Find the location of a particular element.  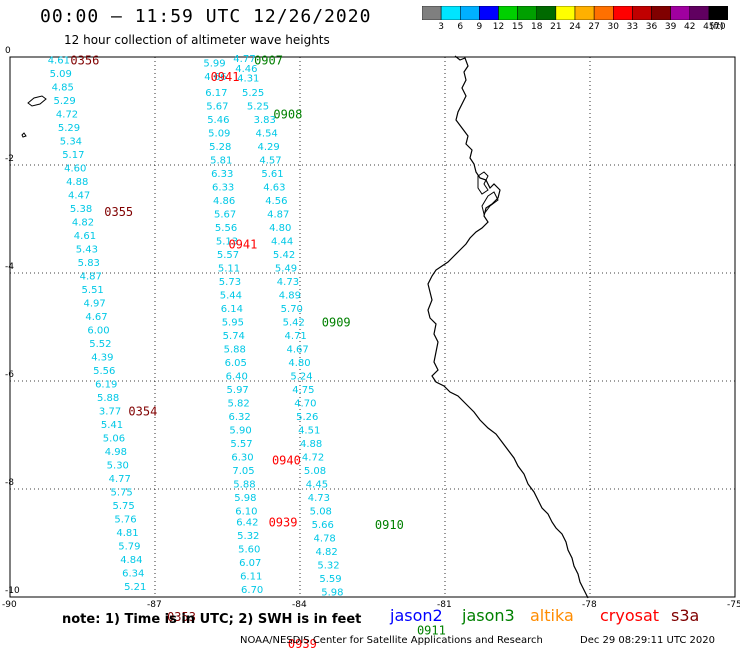

wave-height-value: 4.82 is located at coordinates (326, 552).